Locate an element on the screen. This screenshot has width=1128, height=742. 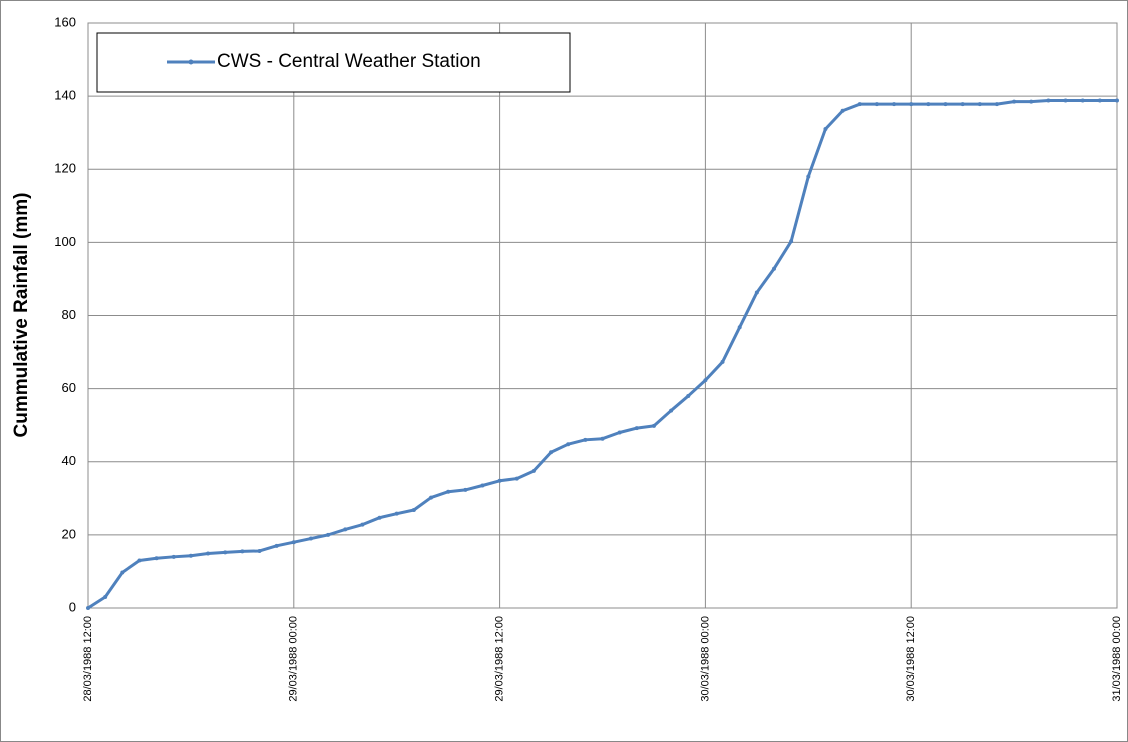
y-tick-label: 100 is located at coordinates (65, 241).